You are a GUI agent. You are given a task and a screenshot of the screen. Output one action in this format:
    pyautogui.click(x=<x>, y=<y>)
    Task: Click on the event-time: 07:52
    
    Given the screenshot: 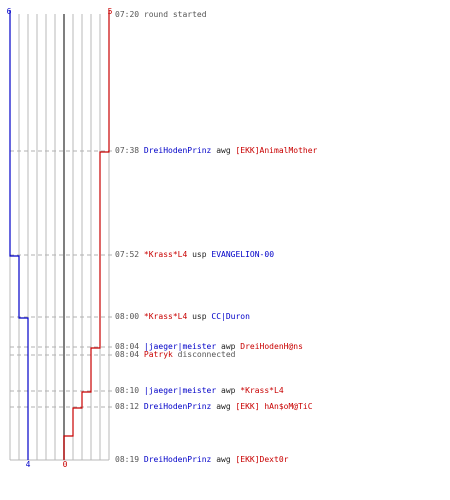 What is the action you would take?
    pyautogui.click(x=127, y=254)
    